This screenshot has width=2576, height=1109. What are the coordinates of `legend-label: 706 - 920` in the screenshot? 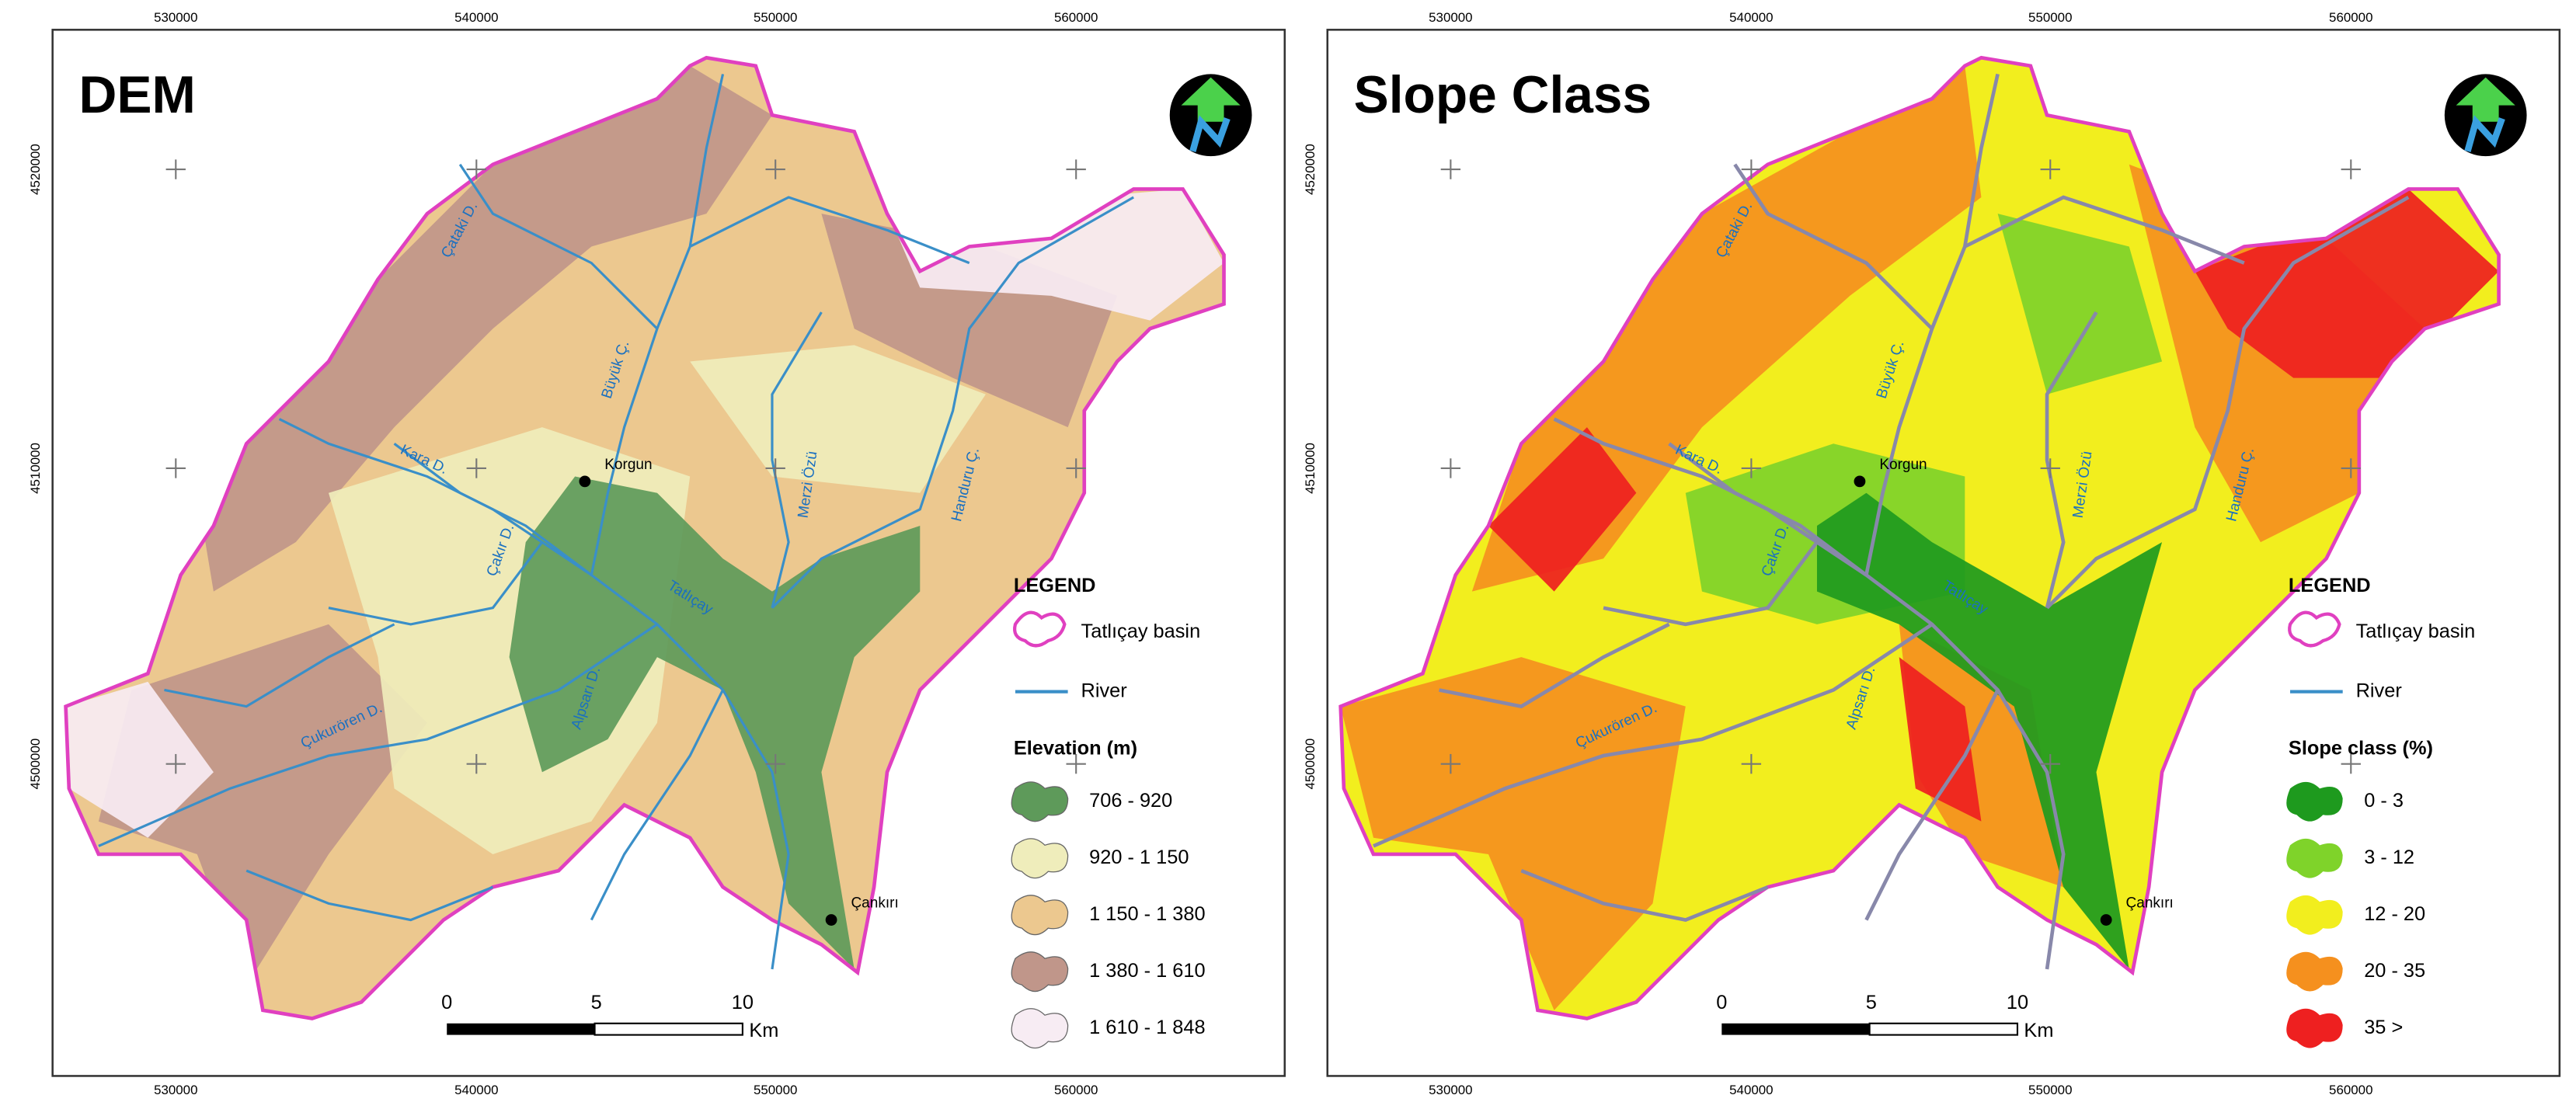 It's located at (1130, 801).